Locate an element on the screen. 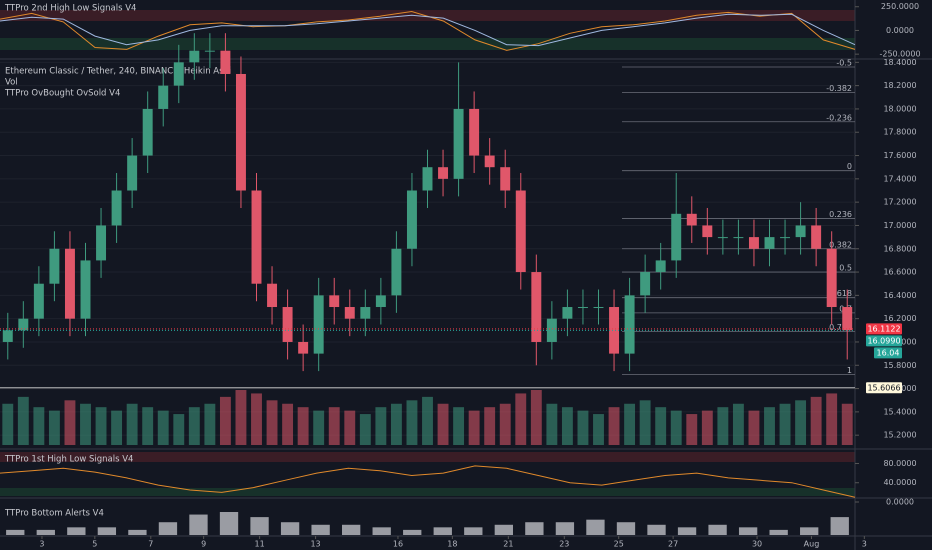 The height and width of the screenshot is (550, 932). overbought-band is located at coordinates (427, 457).